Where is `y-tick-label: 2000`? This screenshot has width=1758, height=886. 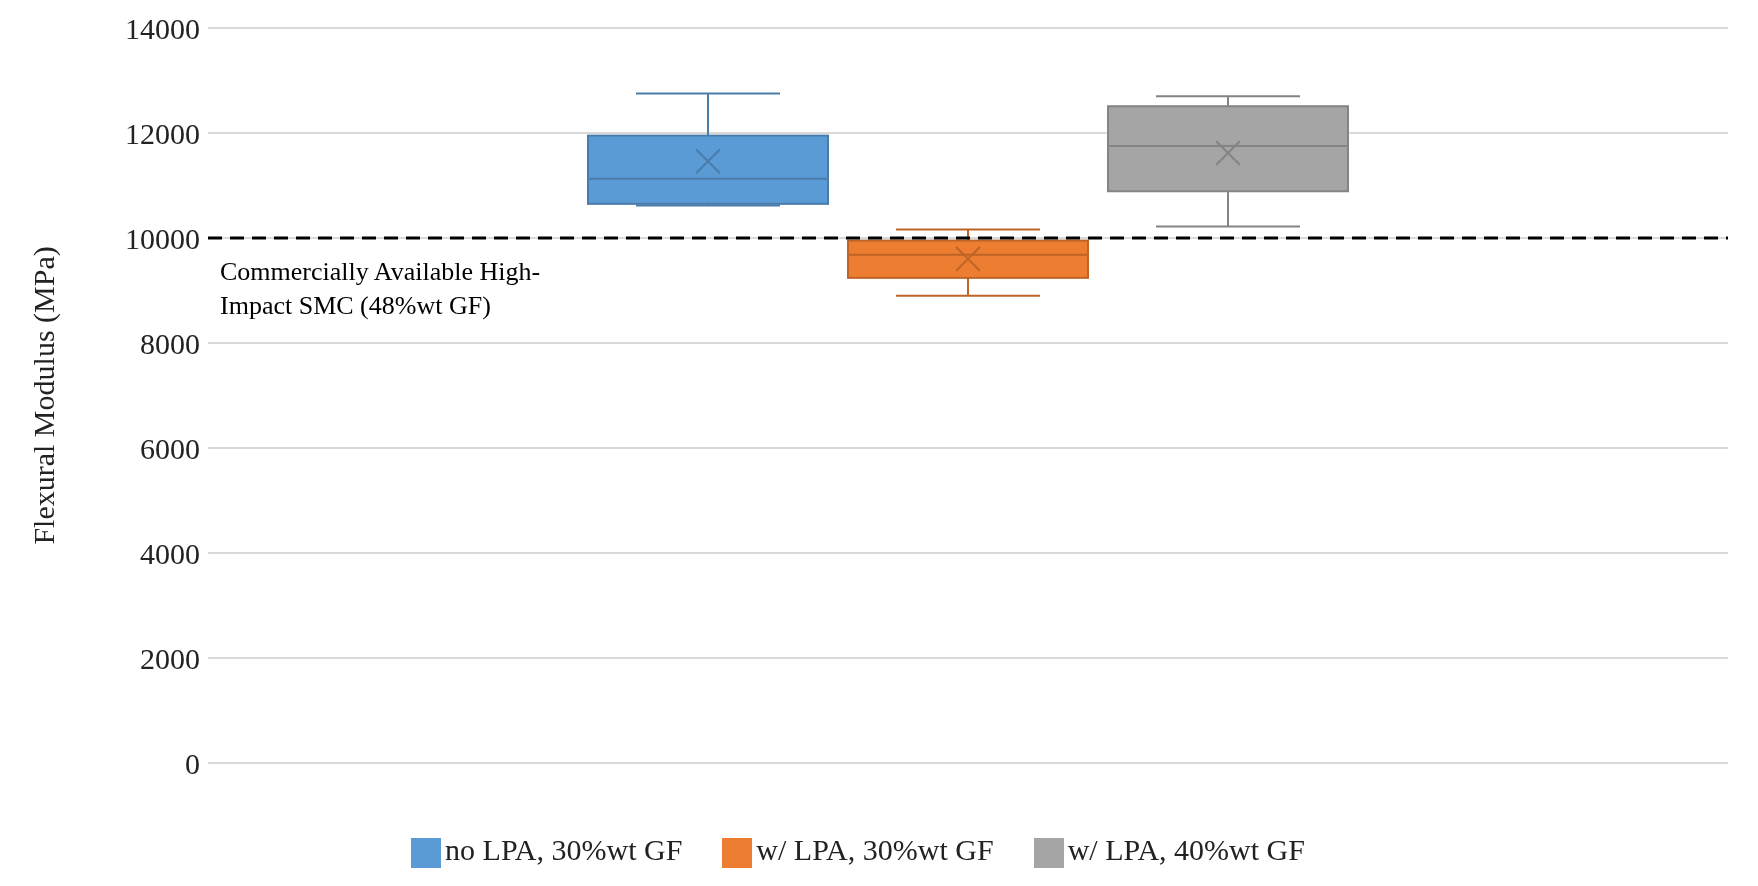
y-tick-label: 2000 is located at coordinates (170, 658).